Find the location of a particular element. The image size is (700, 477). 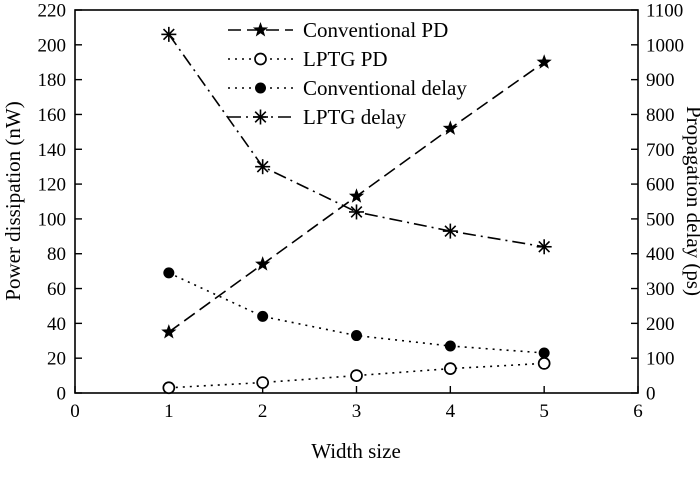

x-tick-label: 0 is located at coordinates (75, 411).